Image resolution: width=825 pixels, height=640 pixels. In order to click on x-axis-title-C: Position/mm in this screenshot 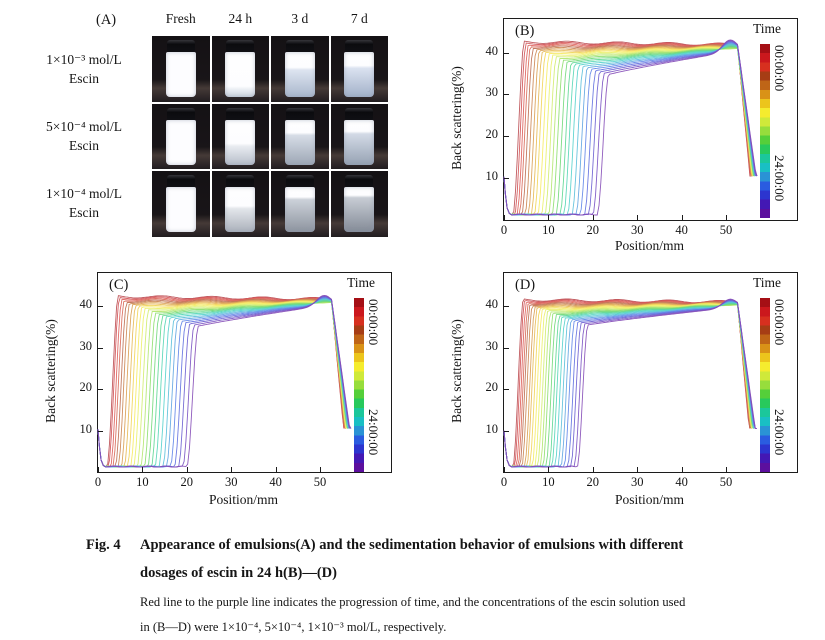, I will do `click(243, 499)`.